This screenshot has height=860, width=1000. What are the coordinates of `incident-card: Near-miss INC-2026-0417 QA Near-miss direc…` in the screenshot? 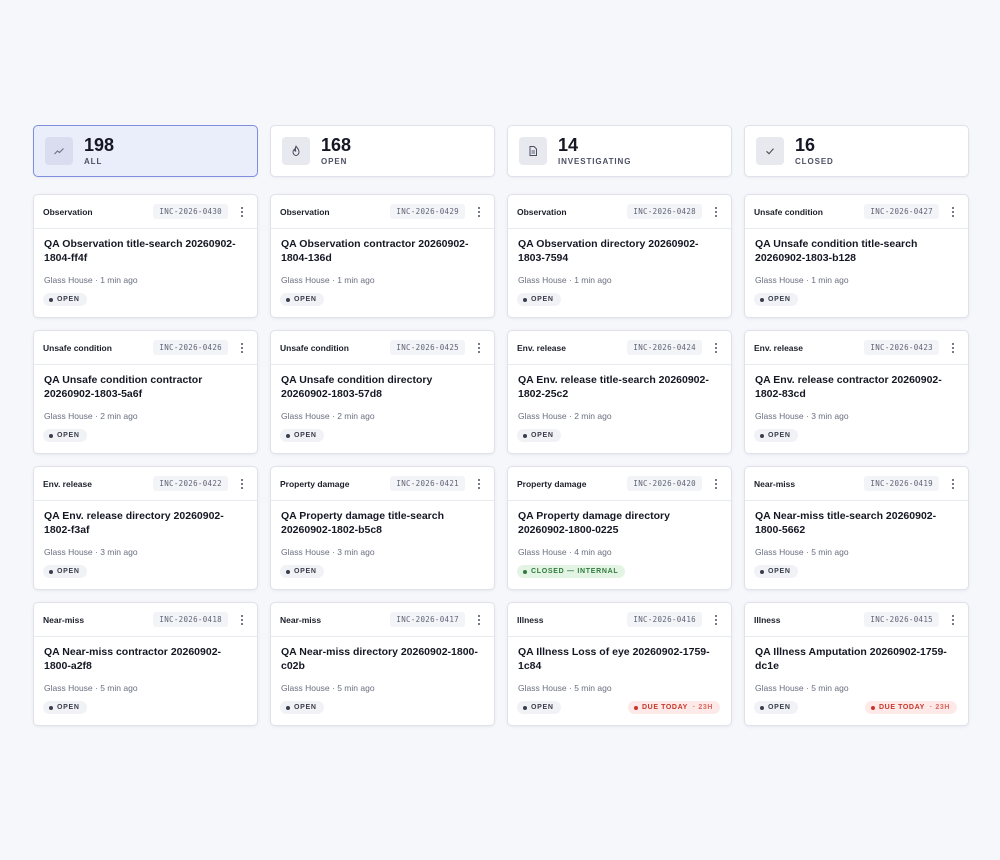 It's located at (382, 664).